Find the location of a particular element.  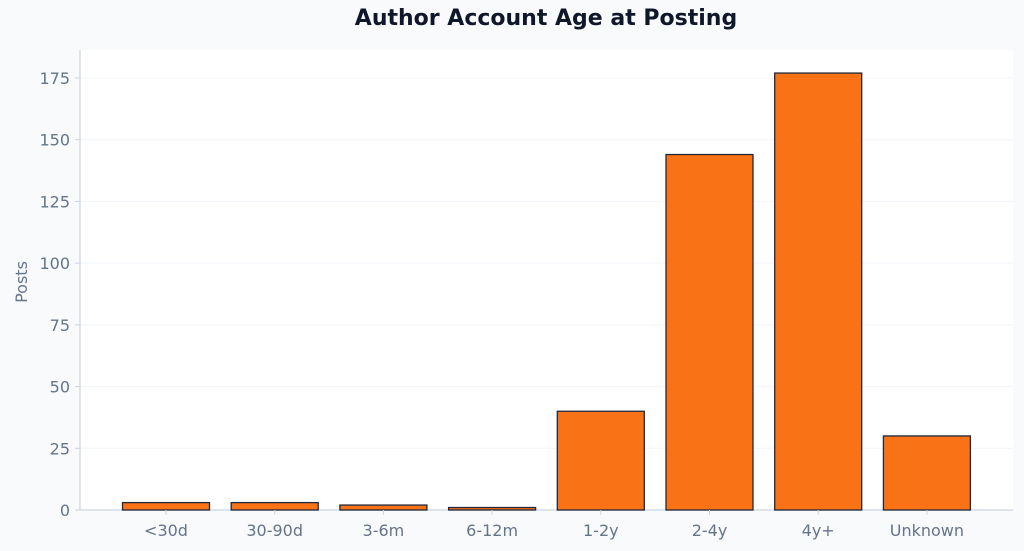

x-tick-label: 1-2y is located at coordinates (601, 530).